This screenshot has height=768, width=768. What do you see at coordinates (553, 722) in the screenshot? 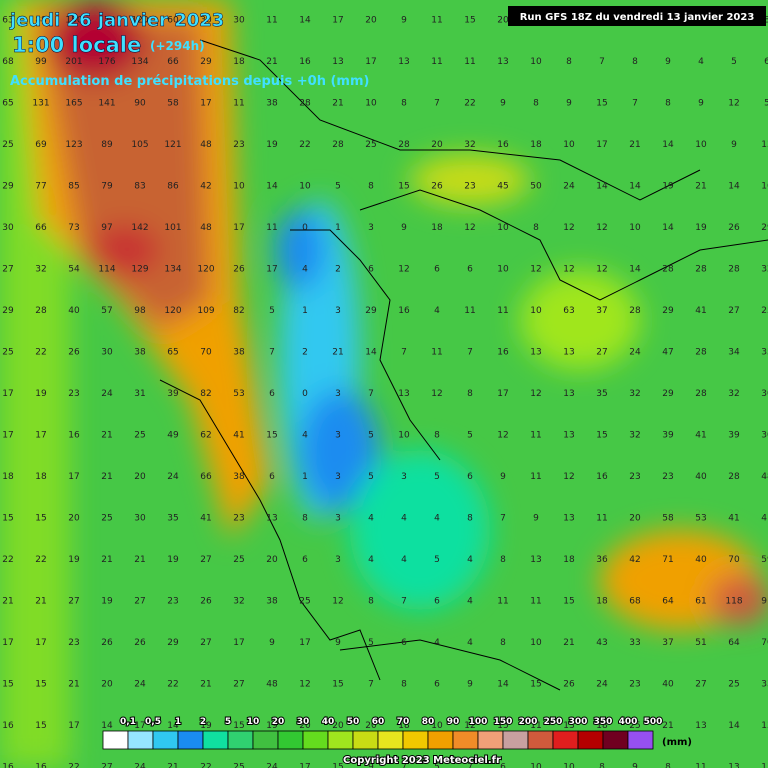
I see `legend-label: 250` at bounding box center [553, 722].